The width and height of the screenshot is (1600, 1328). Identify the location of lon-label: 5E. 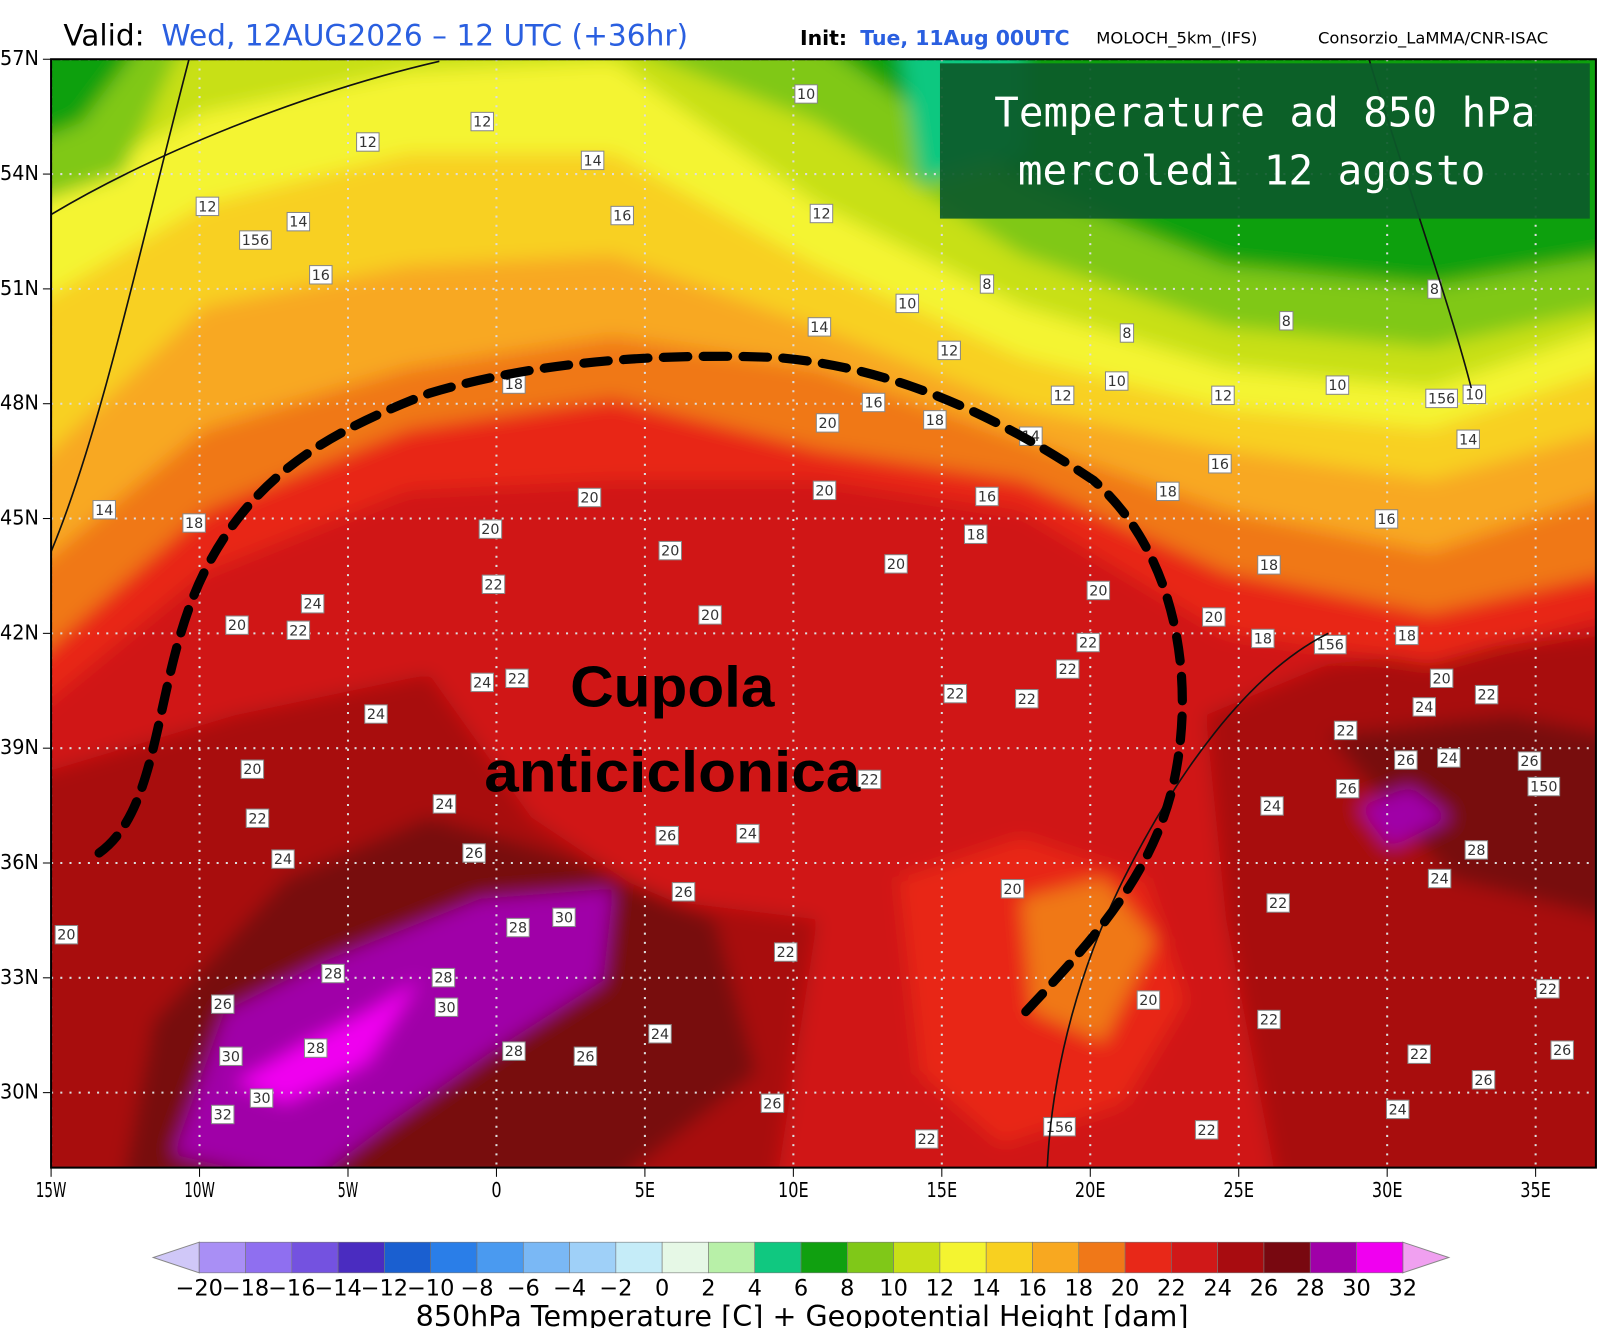
(645, 1190).